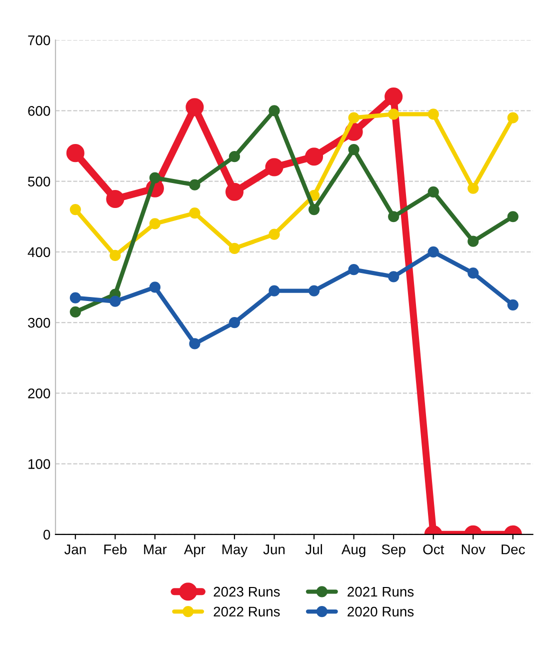  What do you see at coordinates (353, 551) in the screenshot?
I see `x-tick-label: Aug` at bounding box center [353, 551].